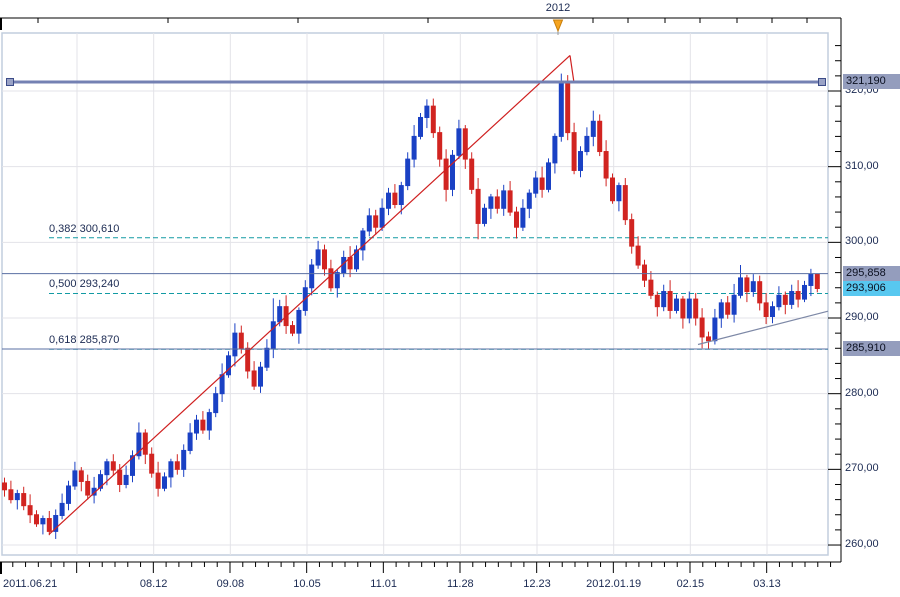 The height and width of the screenshot is (597, 900). I want to click on fib-level-label: 0,382 300,610, so click(84, 228).